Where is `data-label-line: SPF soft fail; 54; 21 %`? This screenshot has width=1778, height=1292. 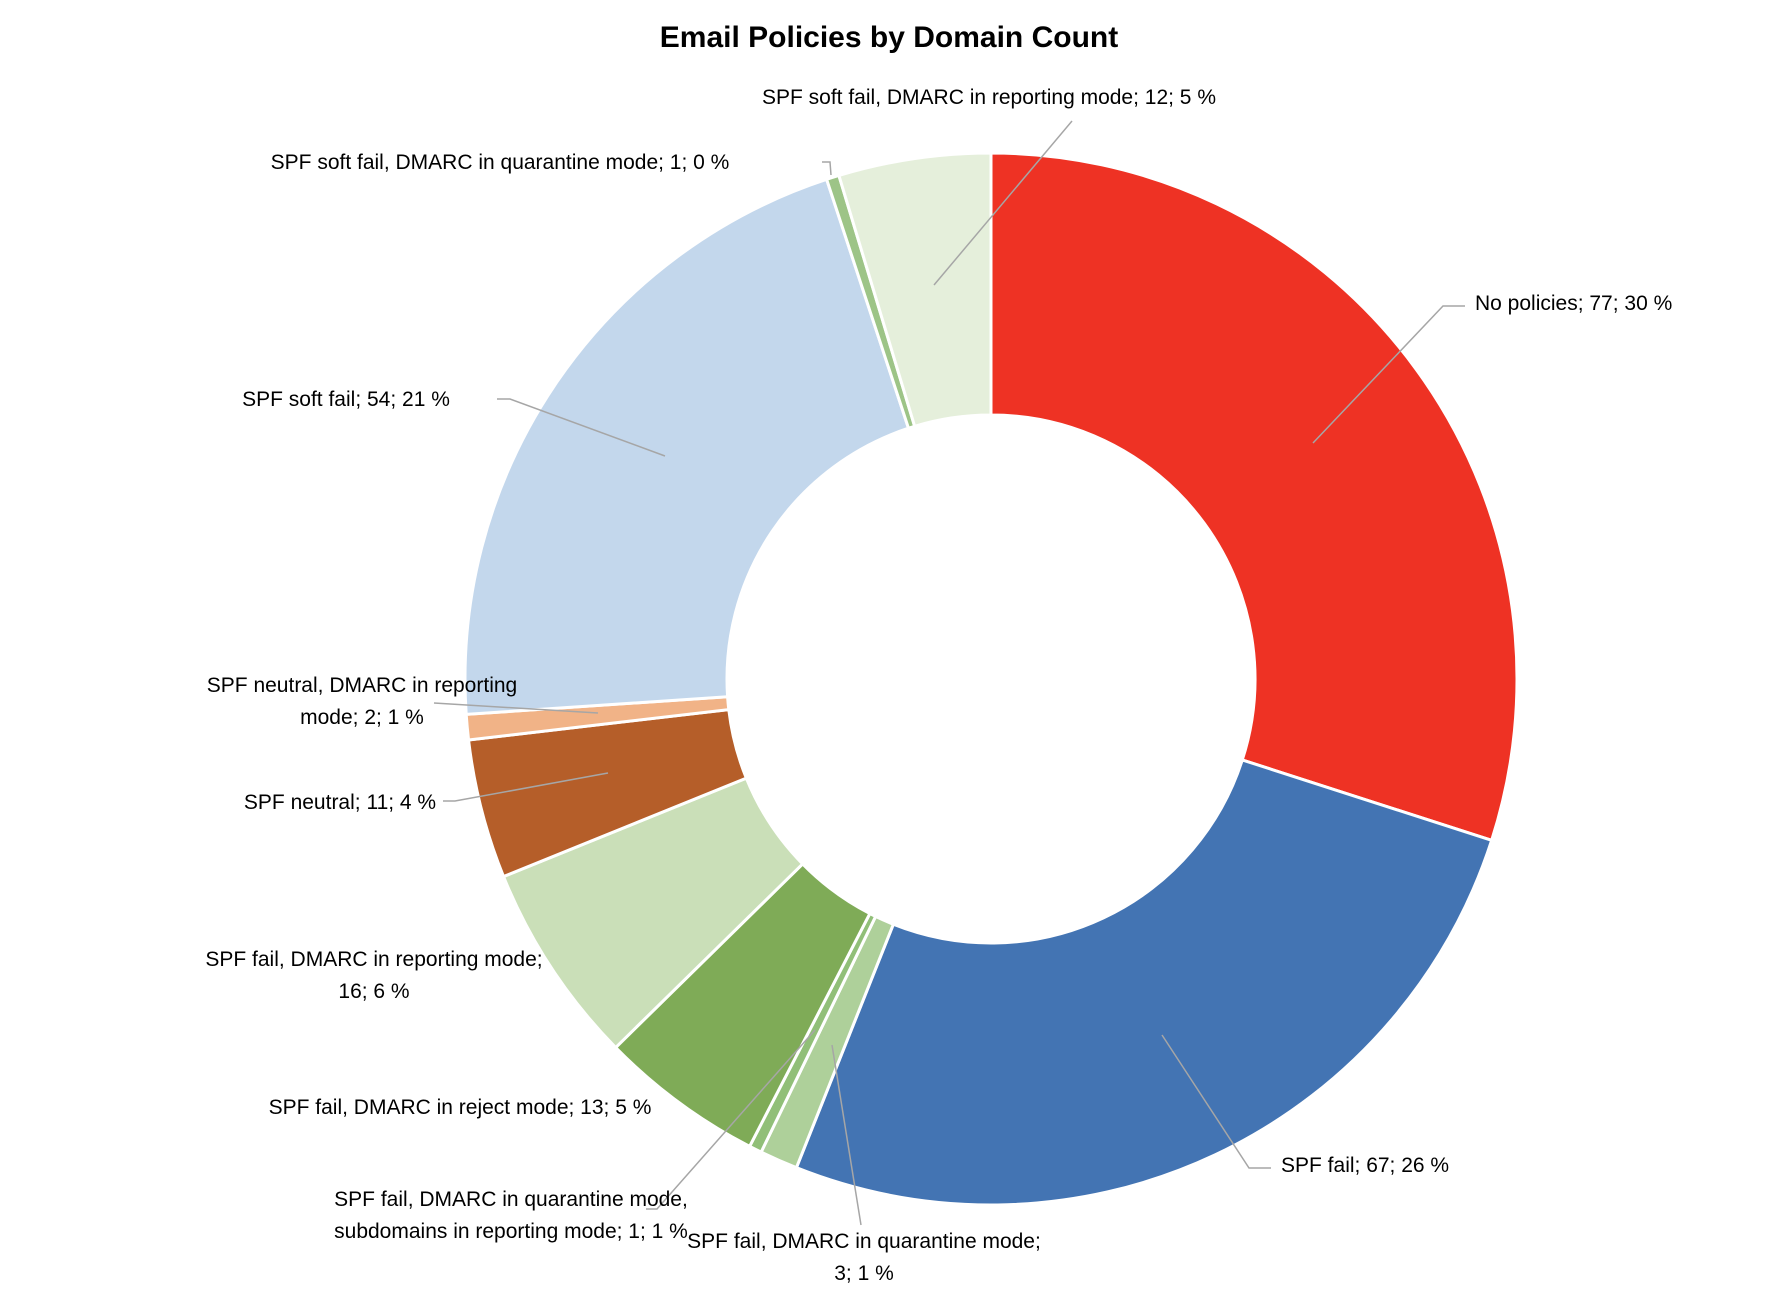
data-label-line: SPF soft fail; 54; 21 % is located at coordinates (346, 399).